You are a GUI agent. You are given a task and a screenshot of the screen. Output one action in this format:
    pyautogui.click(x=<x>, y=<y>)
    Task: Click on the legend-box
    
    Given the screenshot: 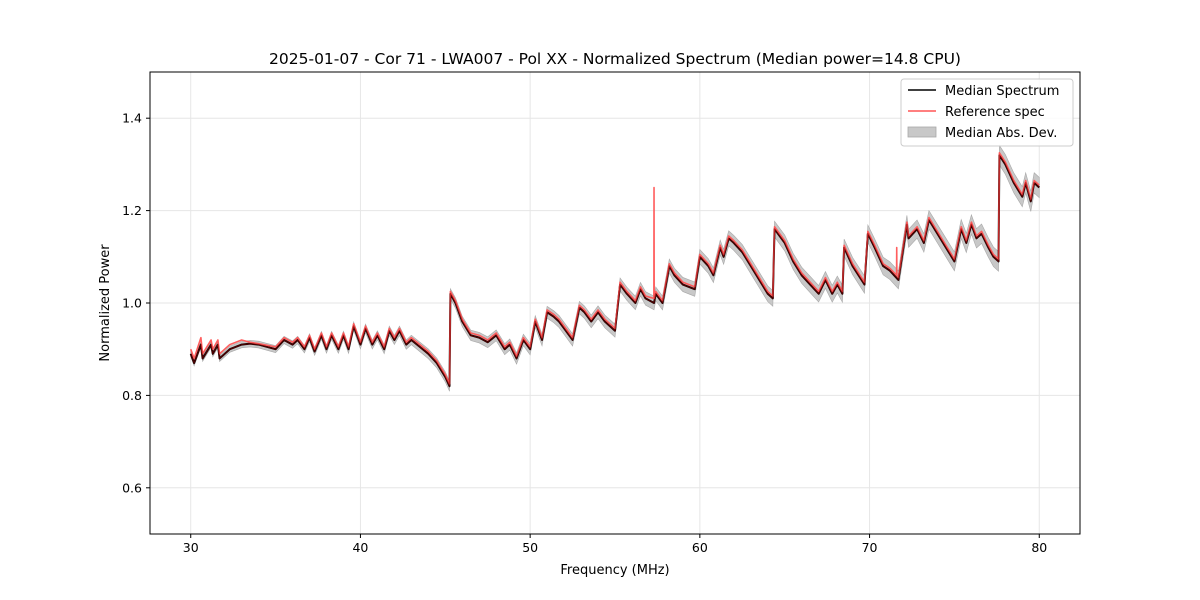 What is the action you would take?
    pyautogui.click(x=987, y=112)
    